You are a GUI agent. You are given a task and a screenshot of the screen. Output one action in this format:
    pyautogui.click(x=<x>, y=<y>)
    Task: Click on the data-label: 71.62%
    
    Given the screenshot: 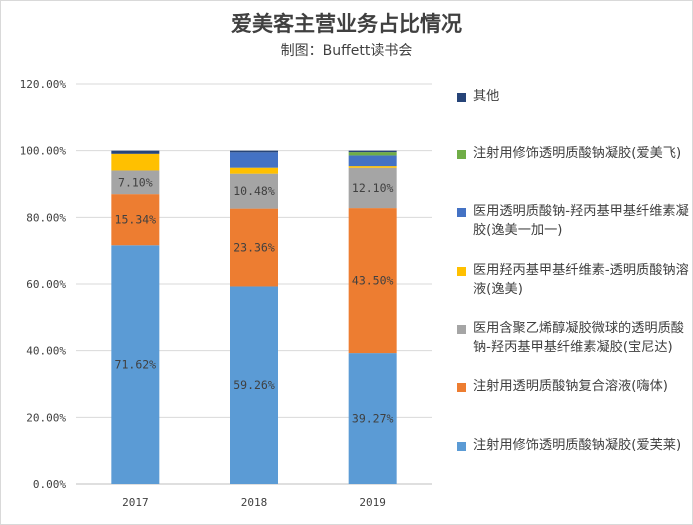 What is the action you would take?
    pyautogui.click(x=136, y=365)
    